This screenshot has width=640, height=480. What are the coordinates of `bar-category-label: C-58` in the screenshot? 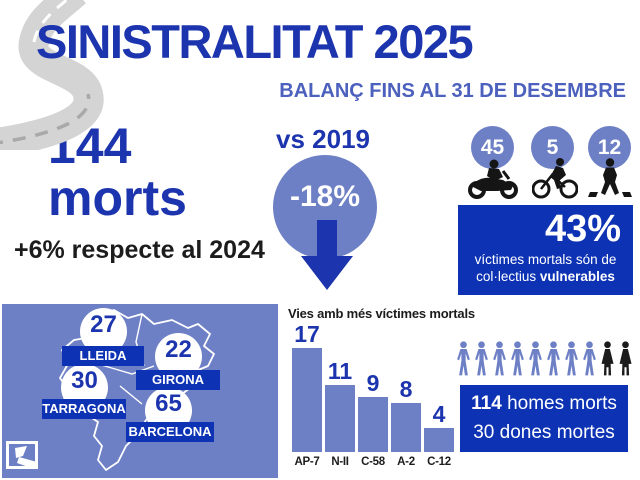 It's located at (373, 462).